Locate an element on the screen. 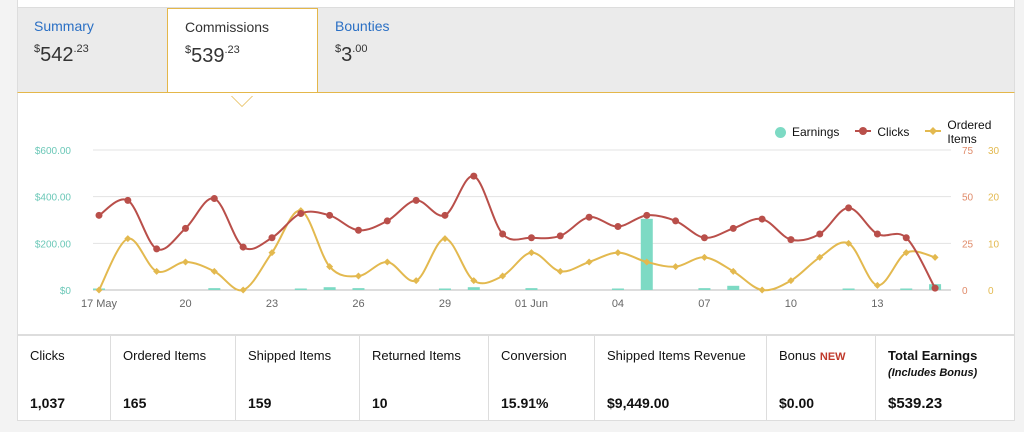 Image resolution: width=1024 pixels, height=432 pixels. stat-conversion-value: 15.91% is located at coordinates (525, 403).